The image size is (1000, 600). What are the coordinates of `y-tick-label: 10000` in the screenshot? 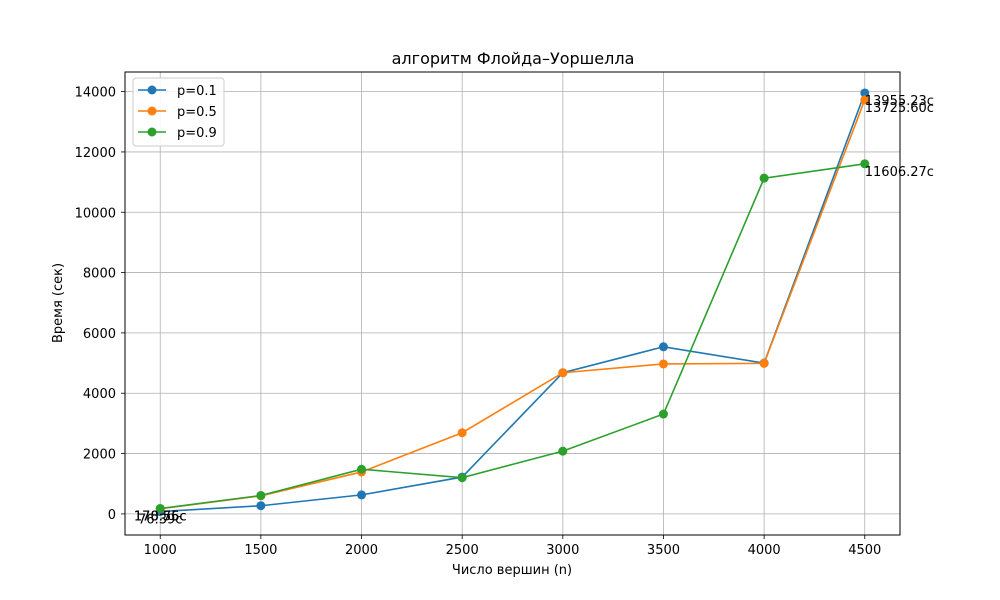 It's located at (95, 213).